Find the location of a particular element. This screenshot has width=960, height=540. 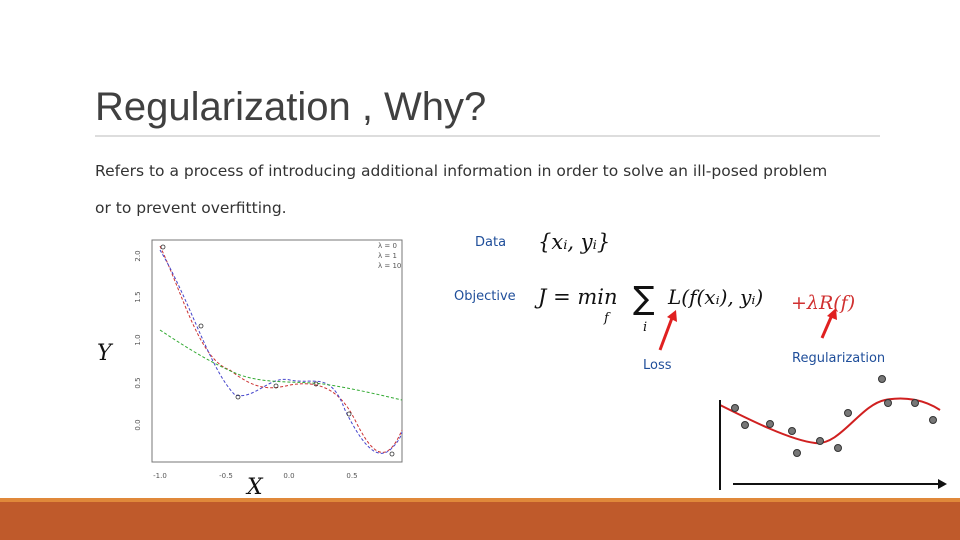

footer-bar is located at coordinates (480, 521).